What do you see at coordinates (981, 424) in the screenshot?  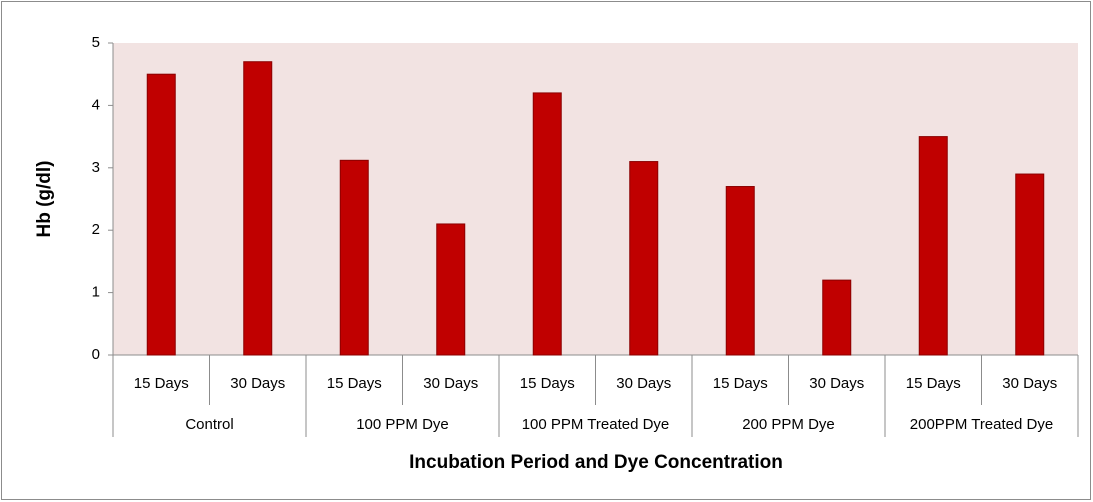 I see `group-label: 200PPM Treated Dye` at bounding box center [981, 424].